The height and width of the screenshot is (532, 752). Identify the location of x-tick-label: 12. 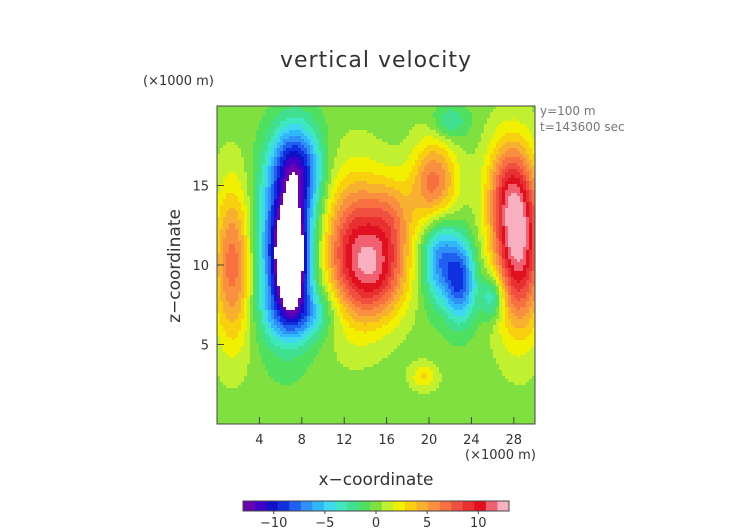
(344, 440).